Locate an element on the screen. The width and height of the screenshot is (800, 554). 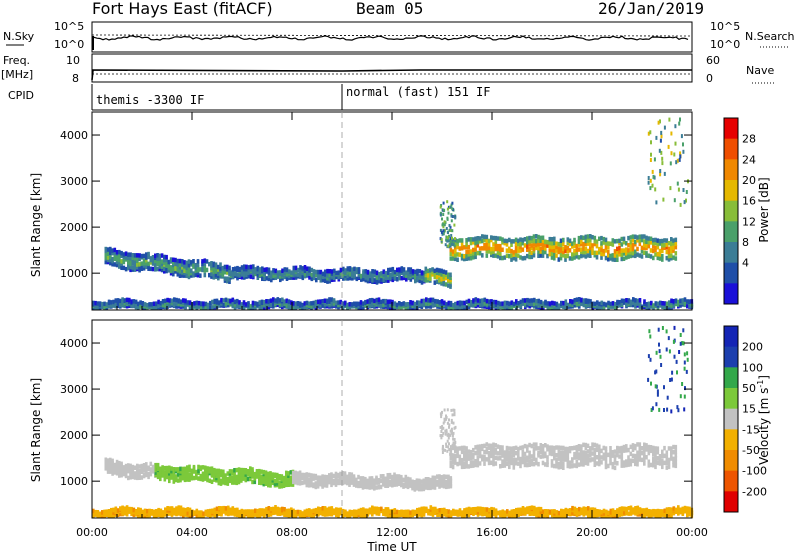
nsky-tick-bottom: 10^0 is located at coordinates (69, 44).